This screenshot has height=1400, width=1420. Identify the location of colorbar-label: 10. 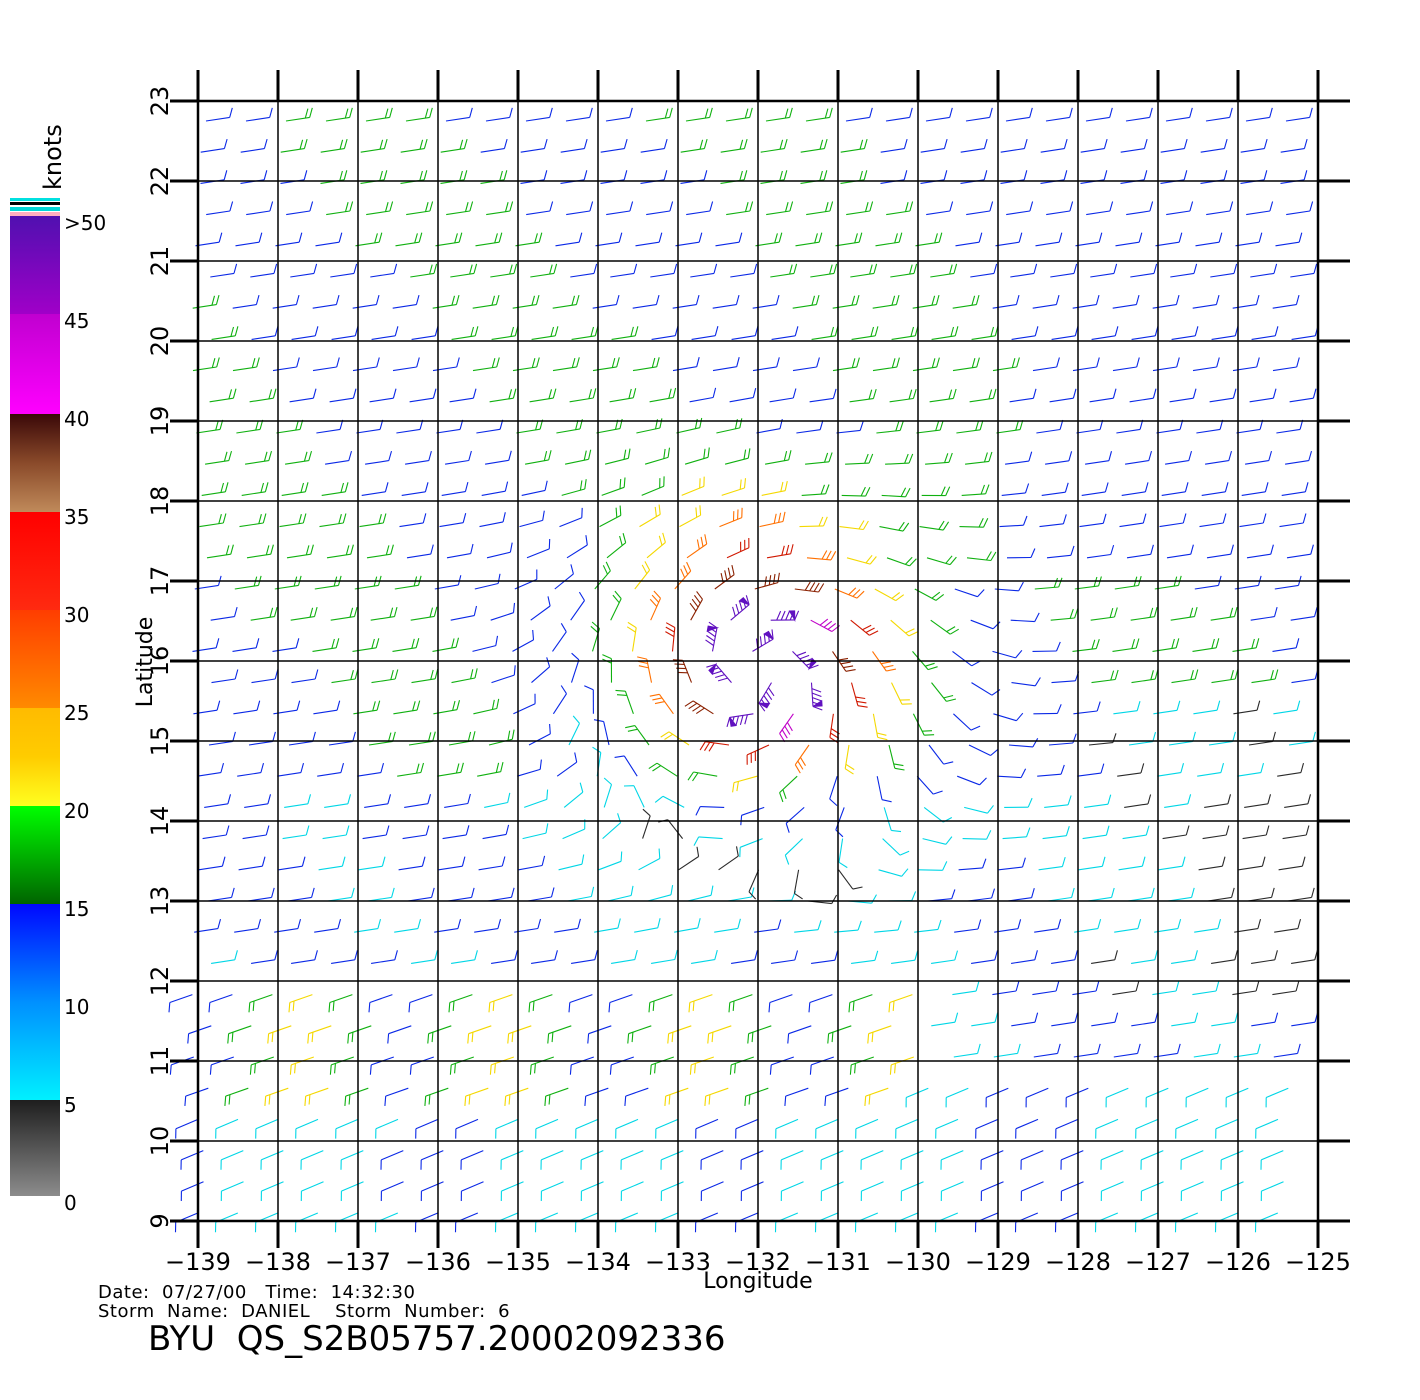
(76, 1007).